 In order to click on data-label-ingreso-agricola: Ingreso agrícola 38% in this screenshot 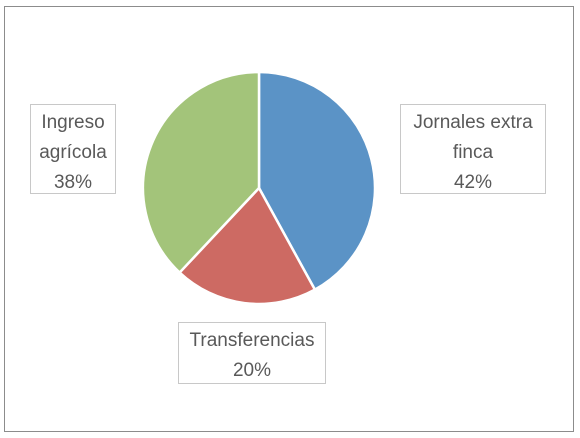, I will do `click(73, 149)`.